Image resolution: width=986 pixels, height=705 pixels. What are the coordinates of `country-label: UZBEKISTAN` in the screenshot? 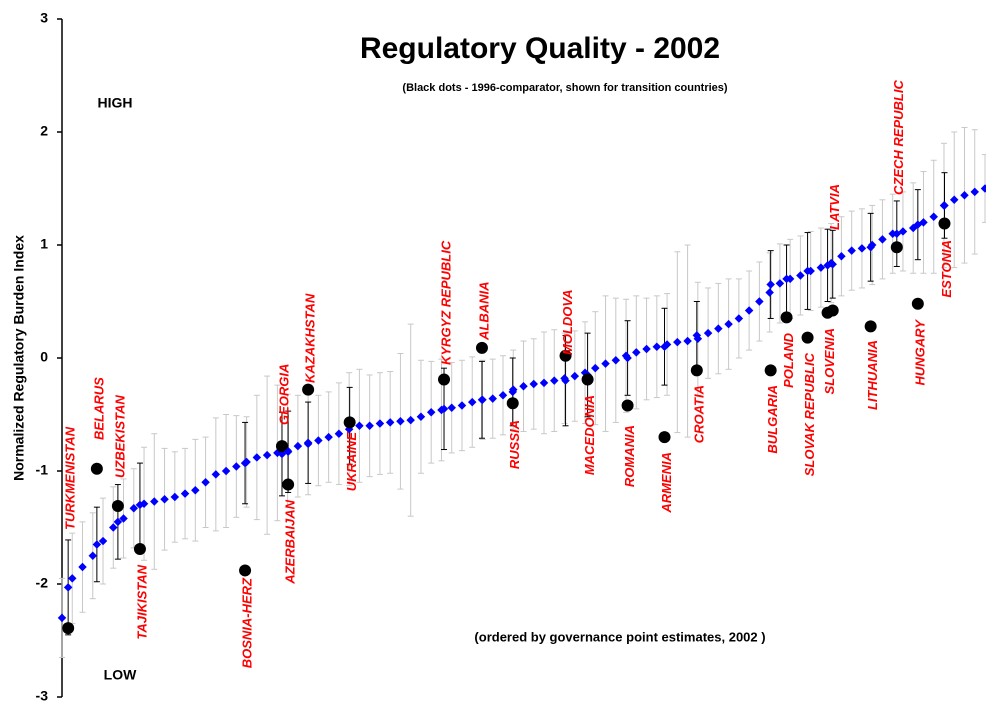 It's located at (119, 436).